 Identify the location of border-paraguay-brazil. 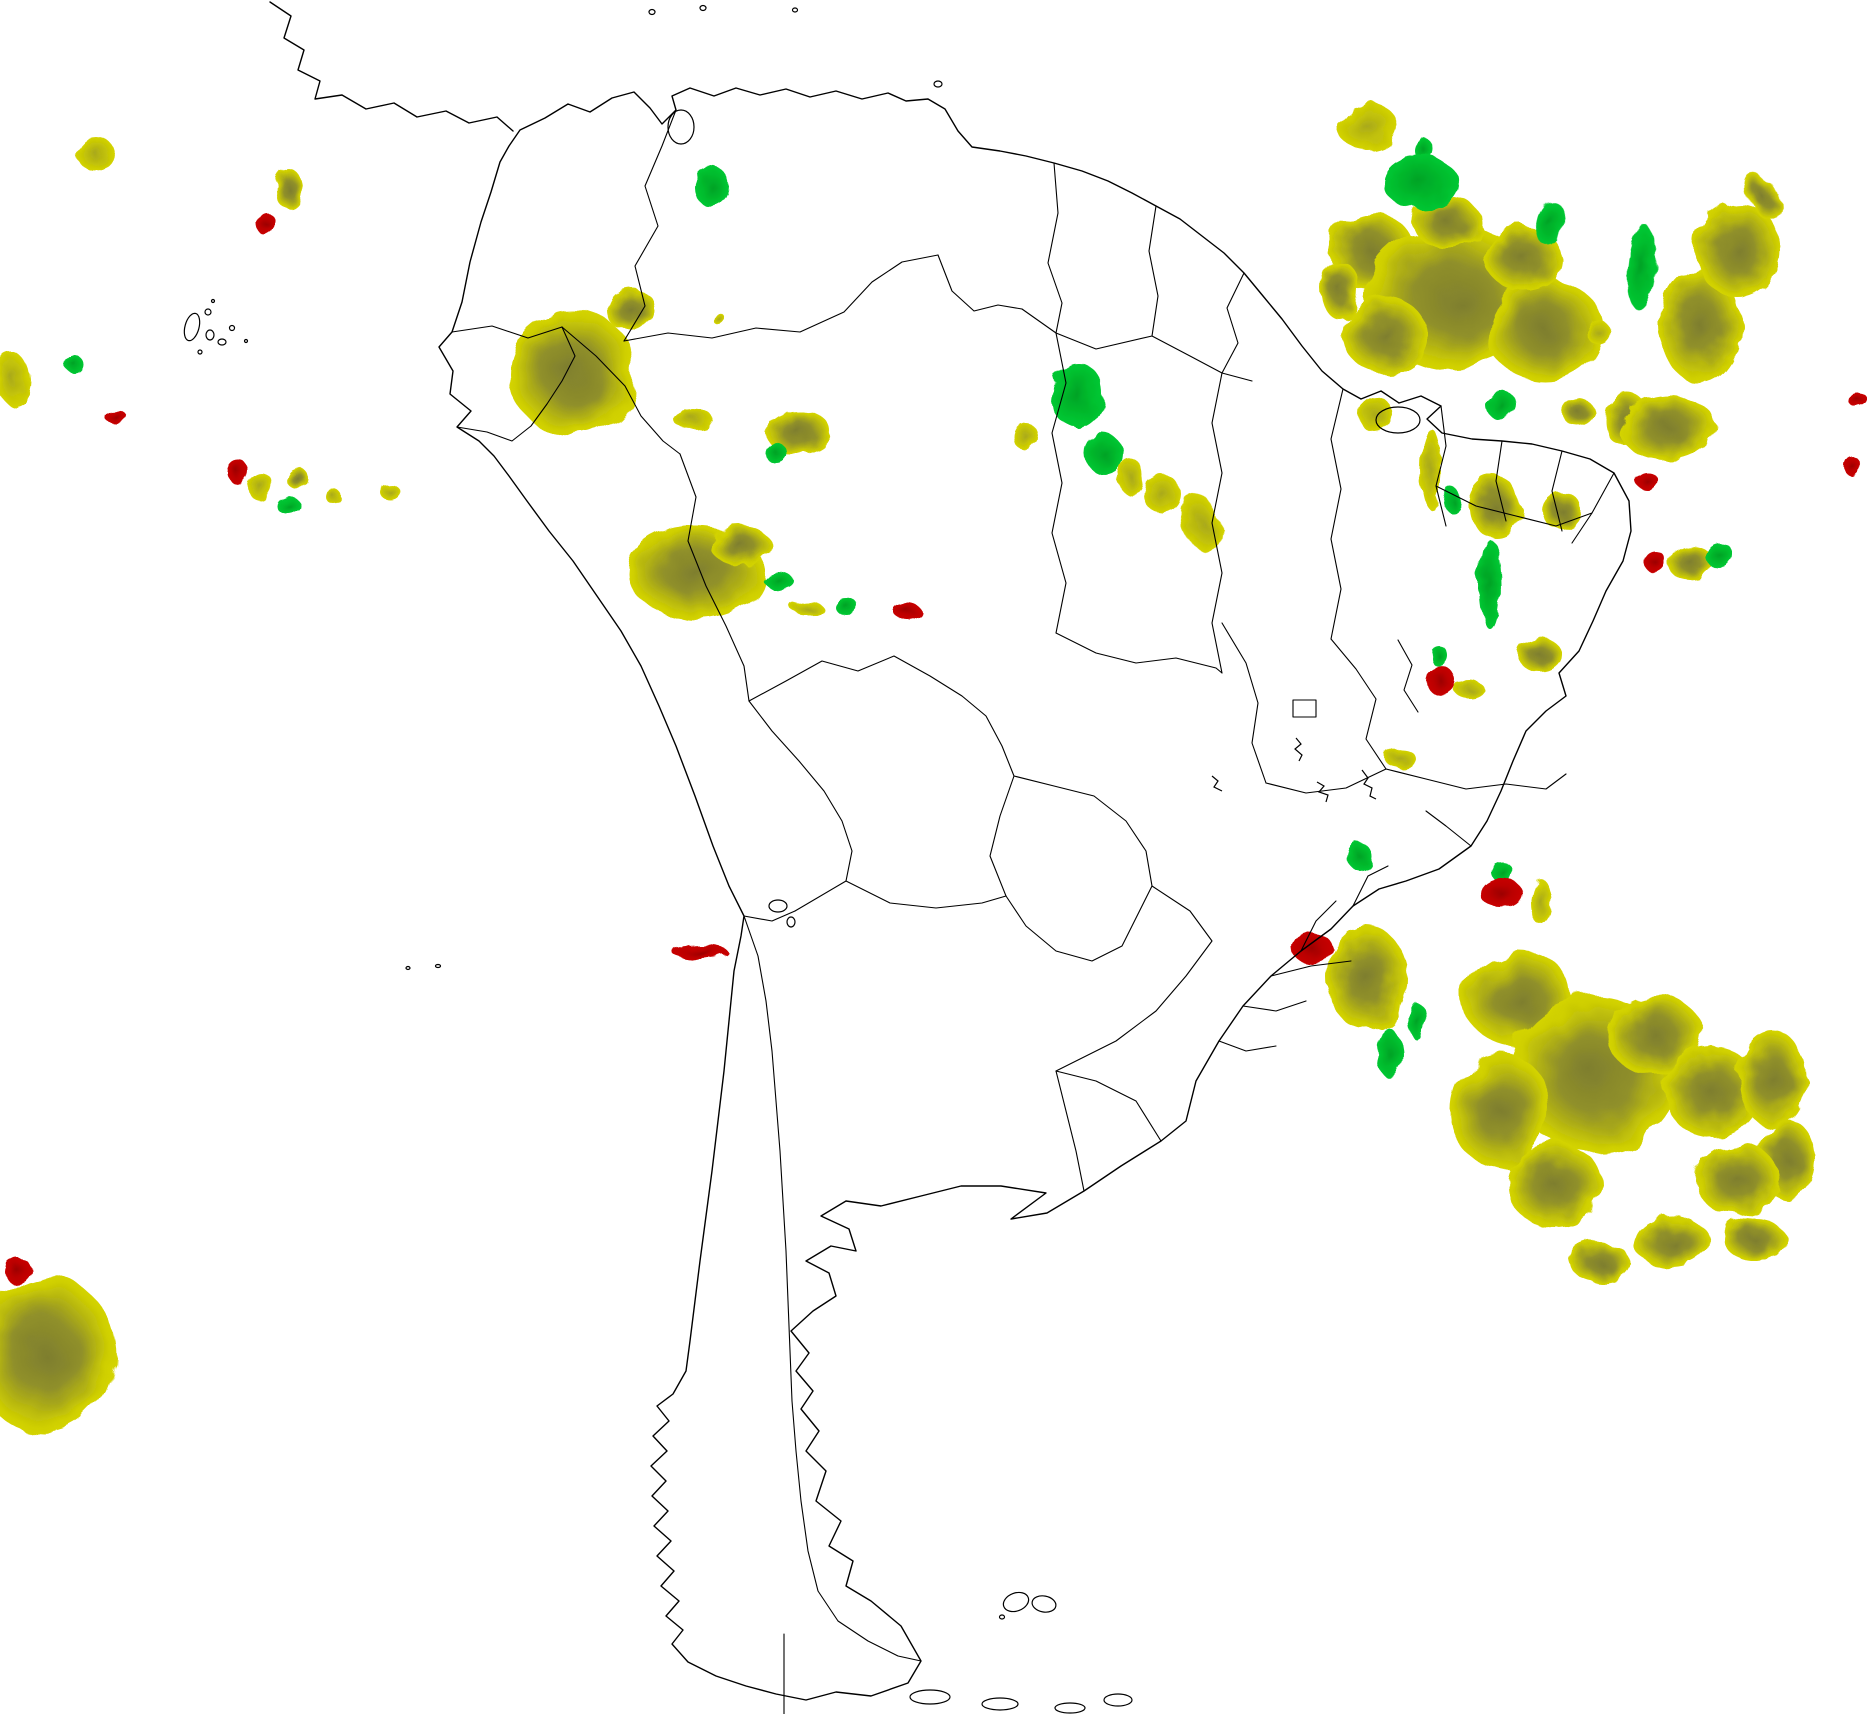
(1083, 831).